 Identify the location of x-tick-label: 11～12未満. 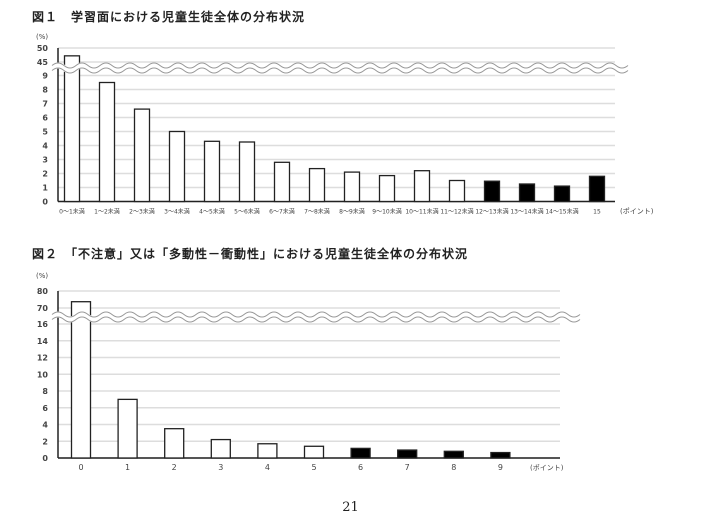
(456, 212).